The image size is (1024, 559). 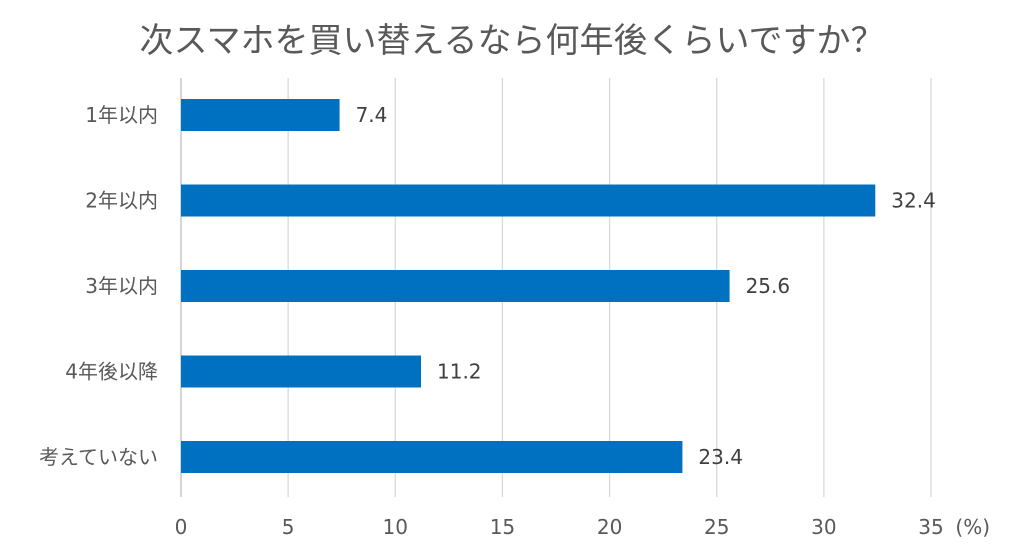 What do you see at coordinates (913, 201) in the screenshot?
I see `data-label: 32.4` at bounding box center [913, 201].